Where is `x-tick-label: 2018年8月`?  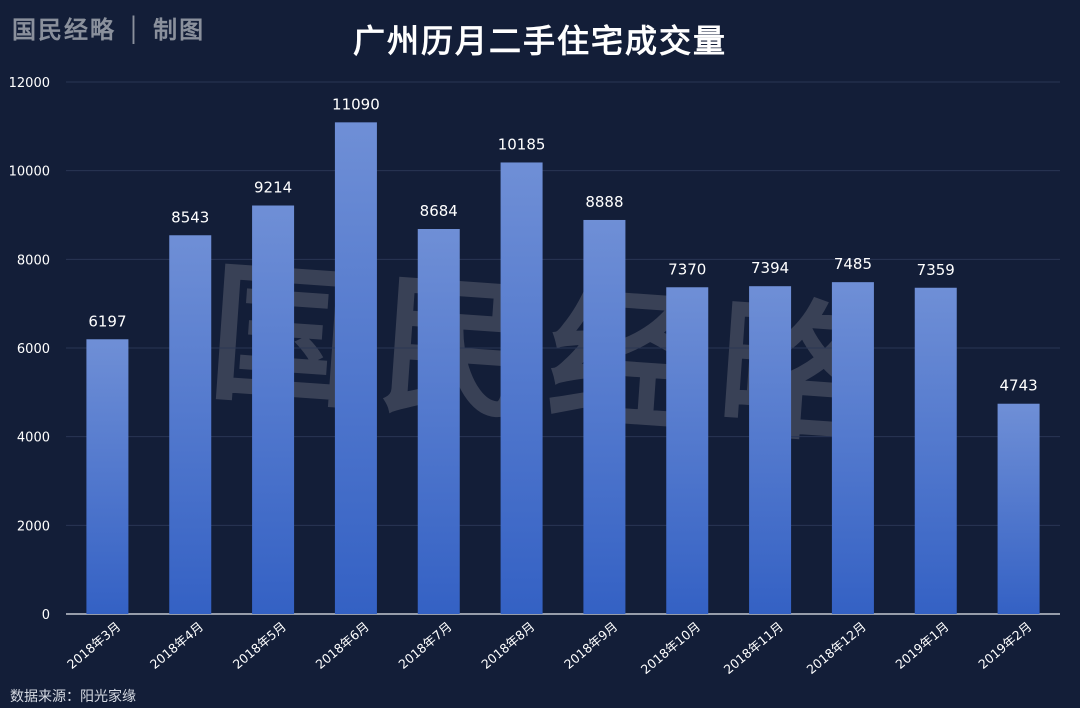 x-tick-label: 2018年8月 is located at coordinates (507, 645).